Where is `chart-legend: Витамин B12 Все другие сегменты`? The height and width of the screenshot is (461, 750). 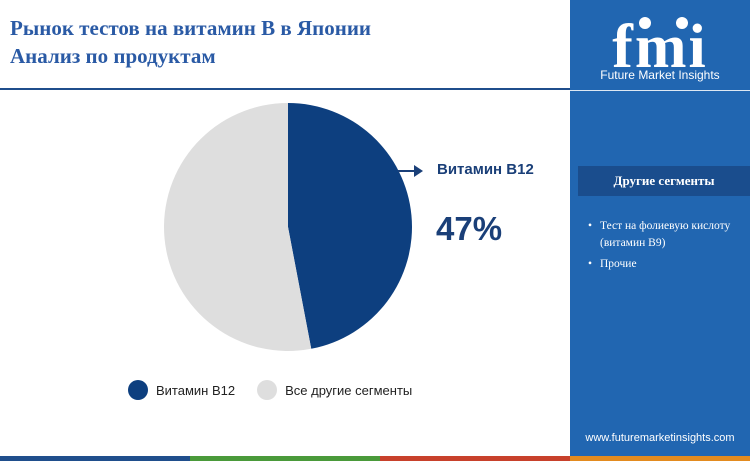 chart-legend: Витамин B12 Все другие сегменты is located at coordinates (281, 390).